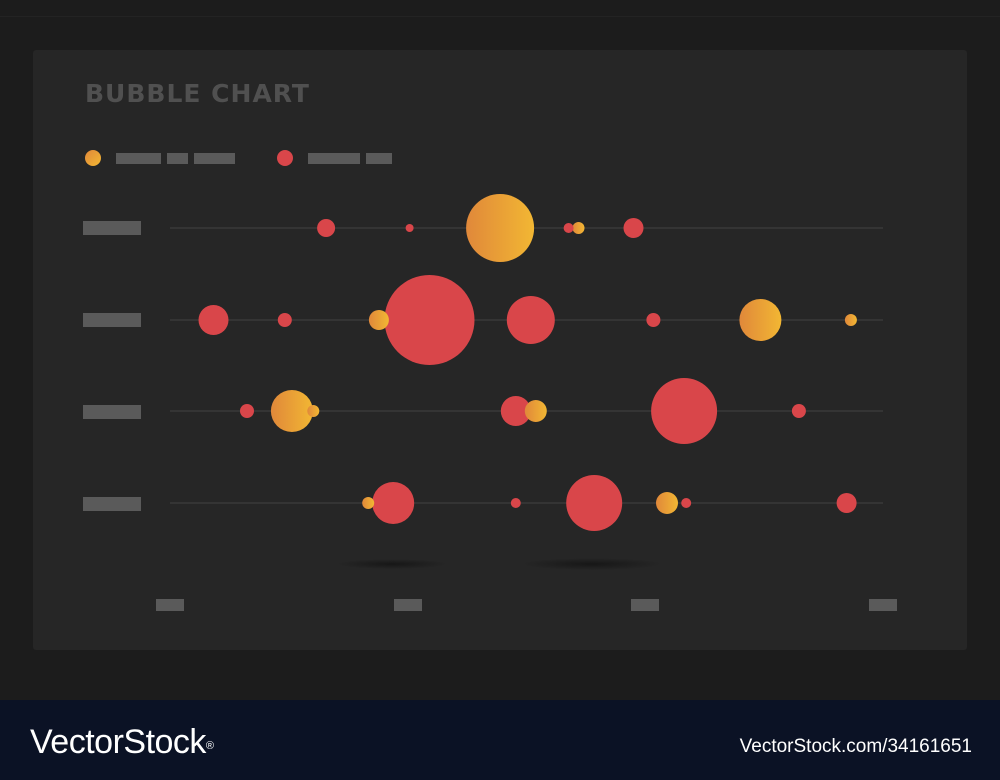  Describe the element at coordinates (285, 158) in the screenshot. I see `legend-series-b-dot` at that location.